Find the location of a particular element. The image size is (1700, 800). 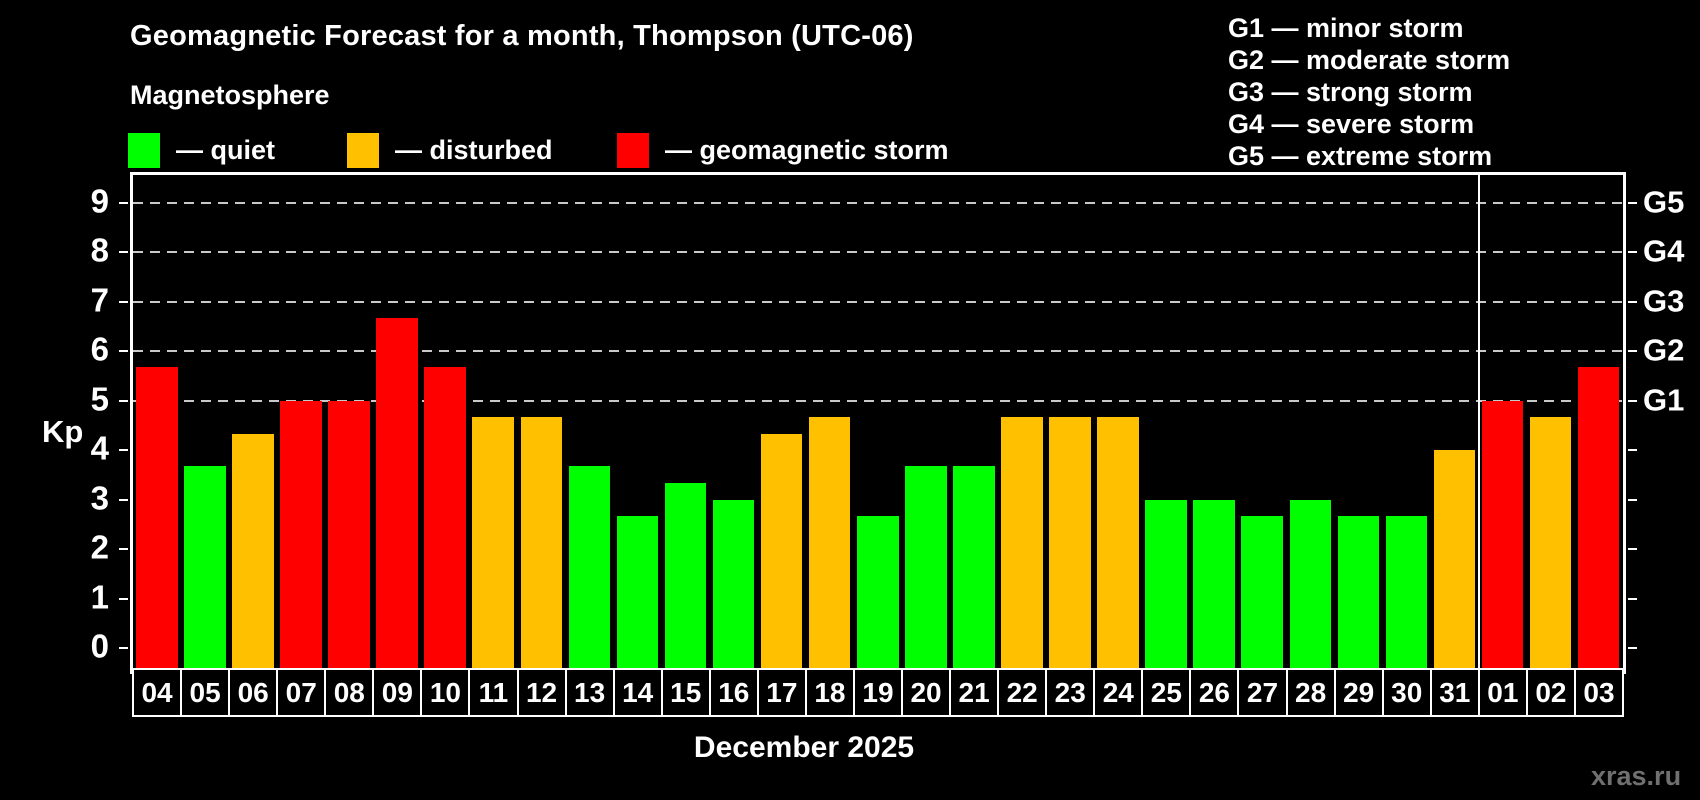

y-axis-tick-label-0: 0 is located at coordinates (99, 646).